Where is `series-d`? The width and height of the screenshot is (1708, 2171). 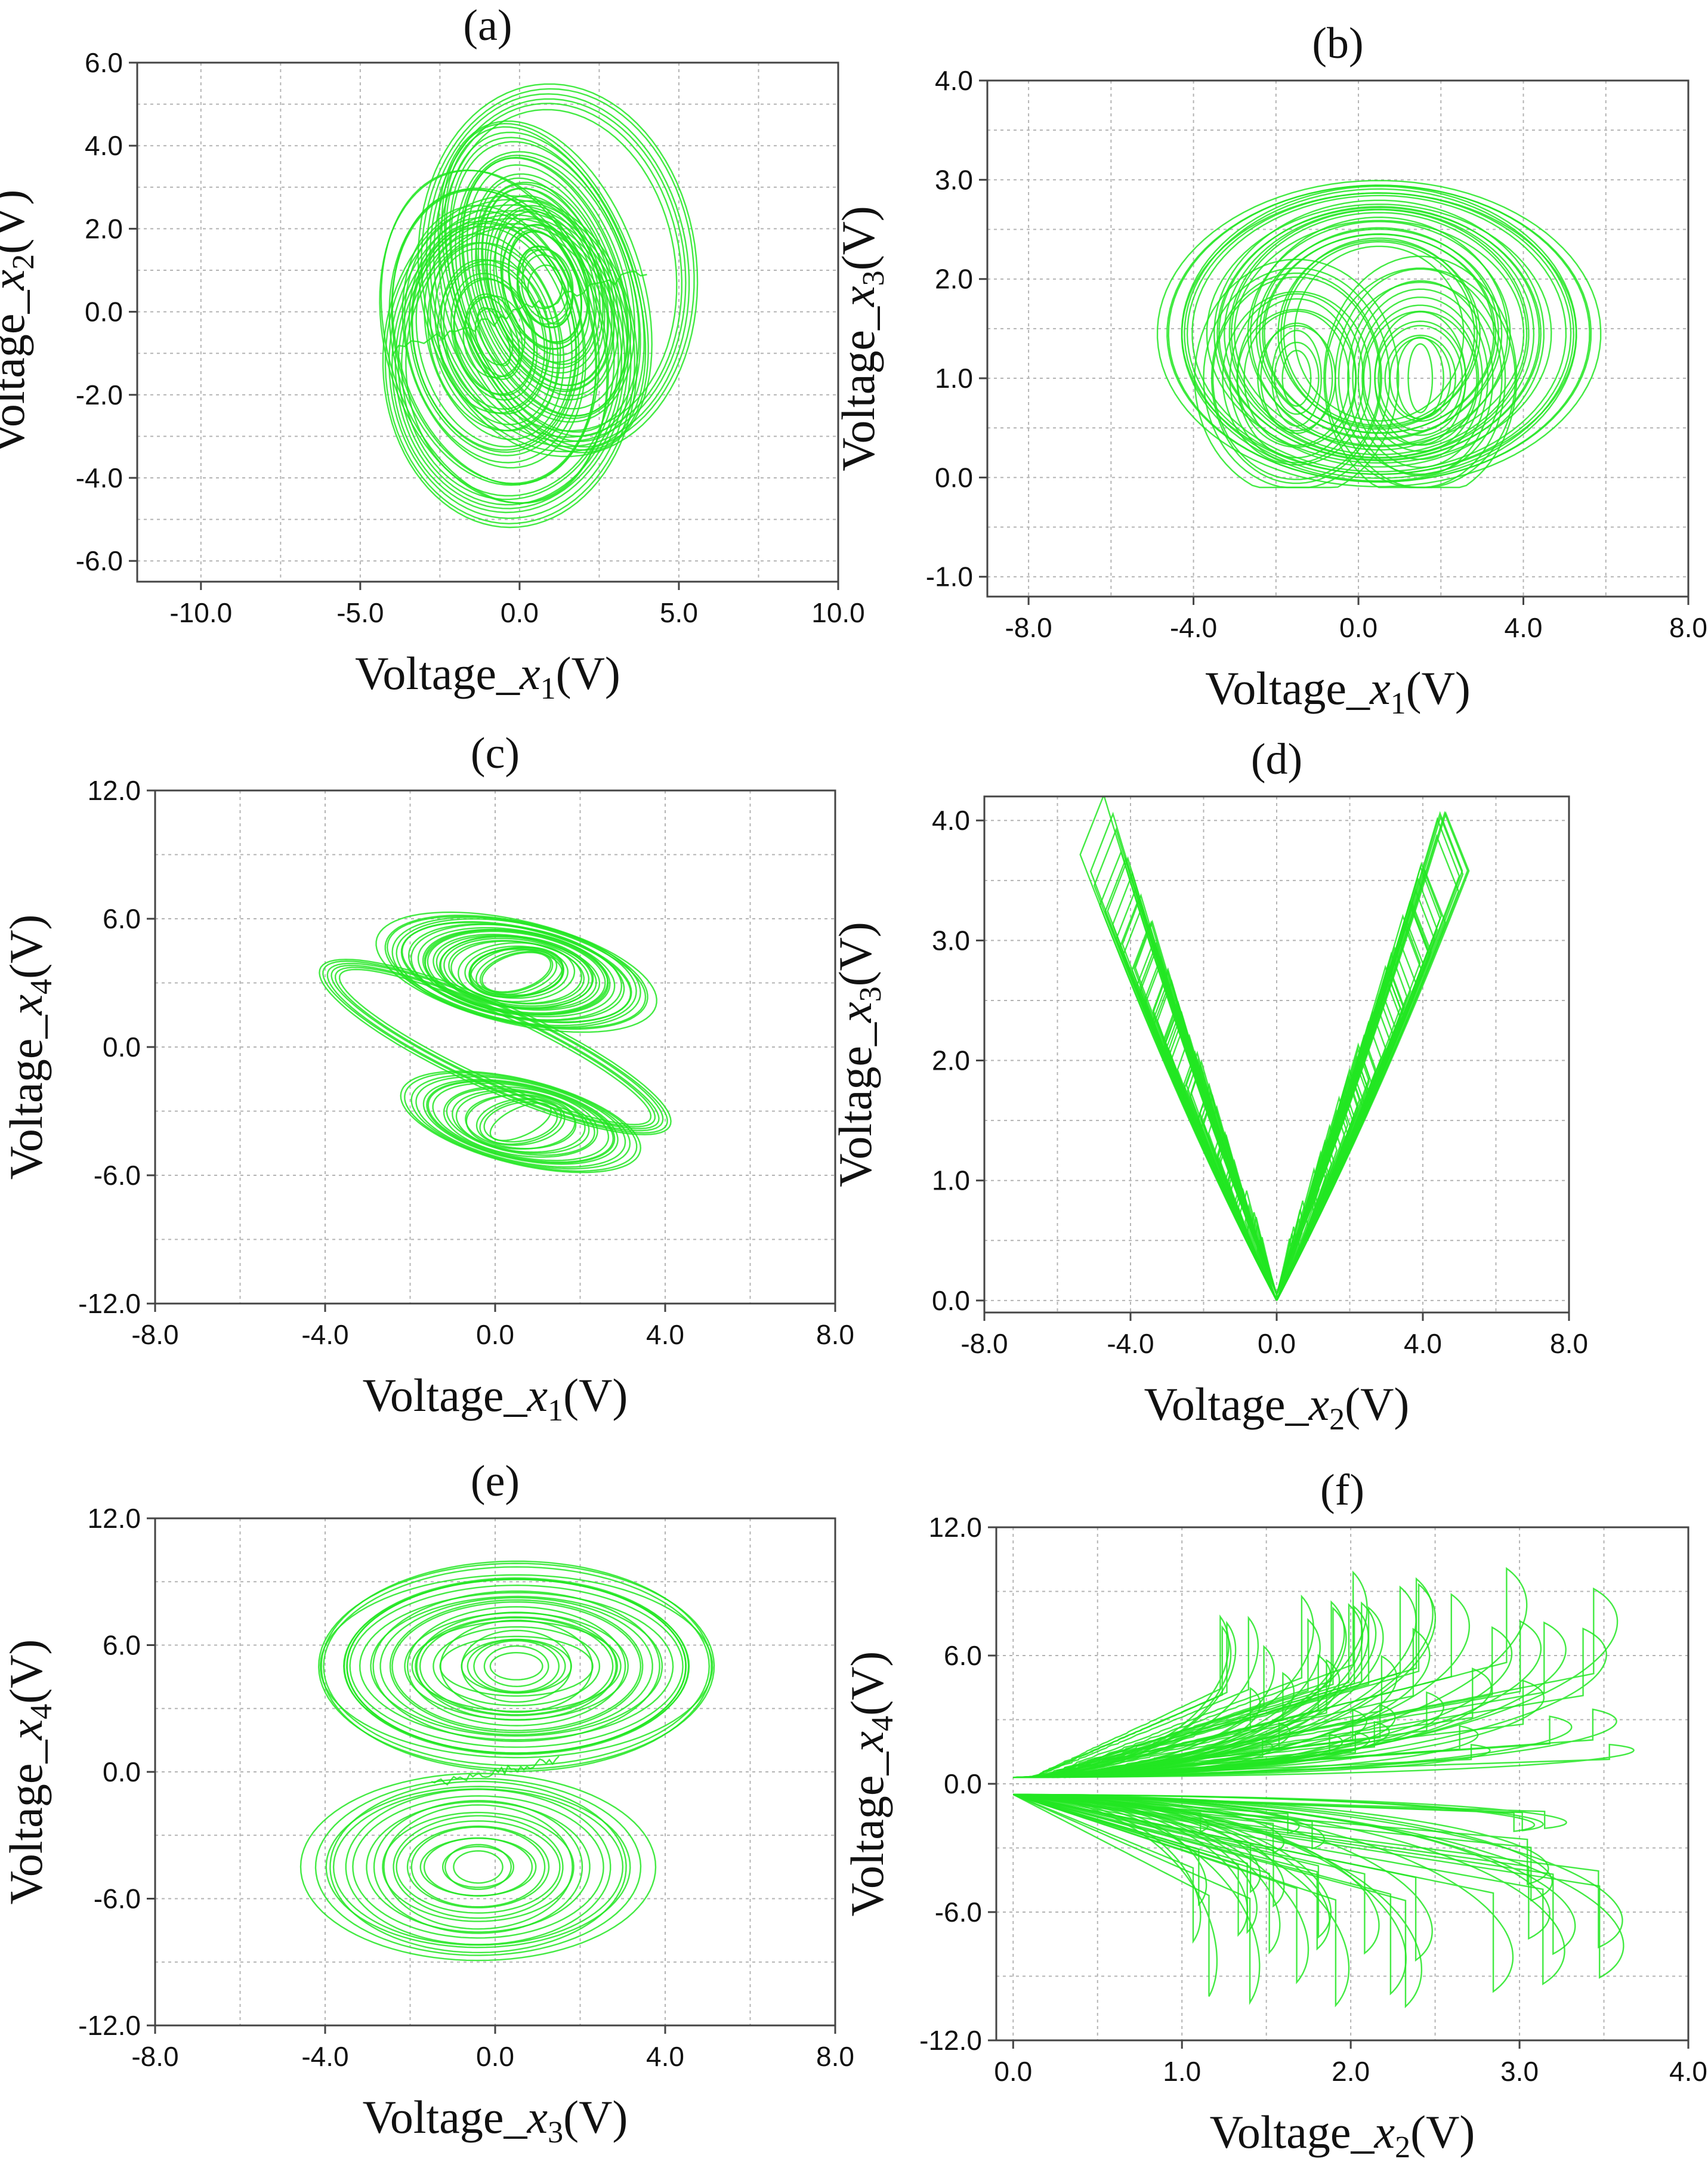 series-d is located at coordinates (1274, 1048).